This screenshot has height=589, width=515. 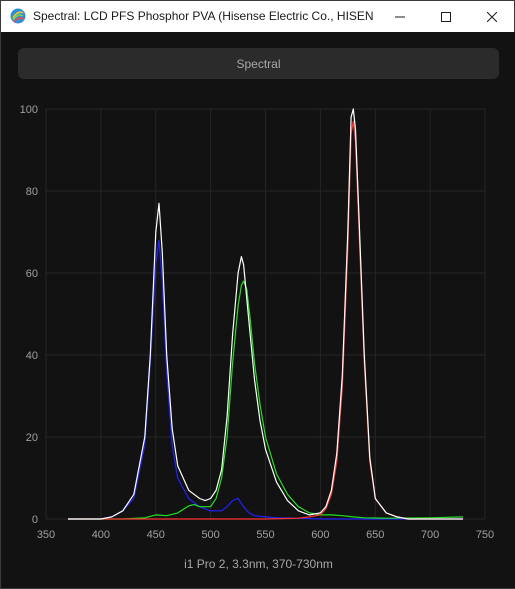 I want to click on minimize-button, so click(x=400, y=16).